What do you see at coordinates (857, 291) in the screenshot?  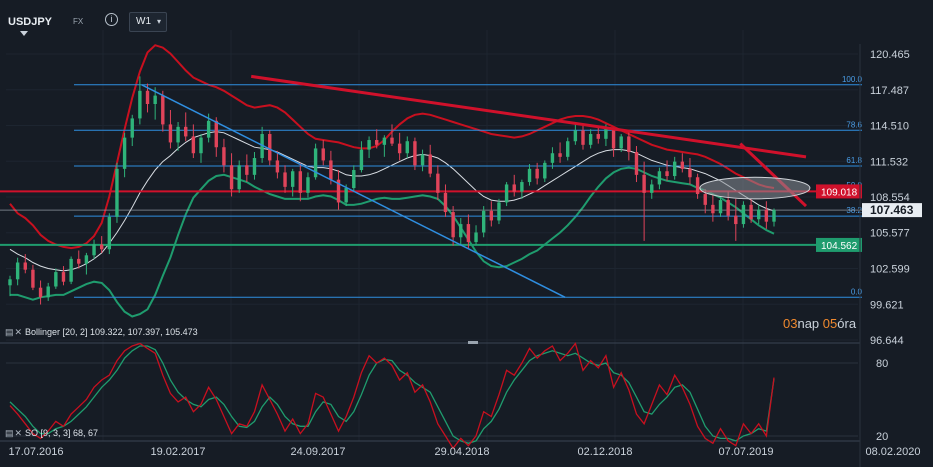 I see `fib-level-label: 0.0` at bounding box center [857, 291].